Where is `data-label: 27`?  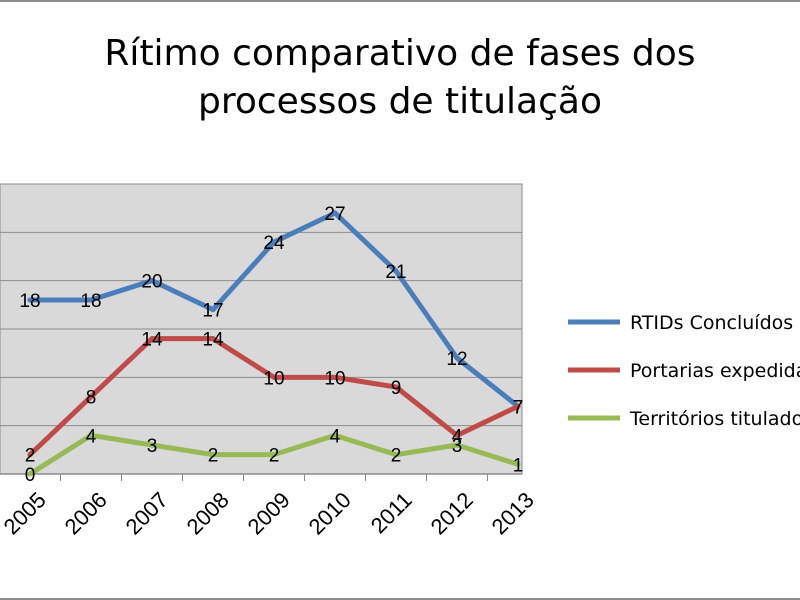 data-label: 27 is located at coordinates (334, 214).